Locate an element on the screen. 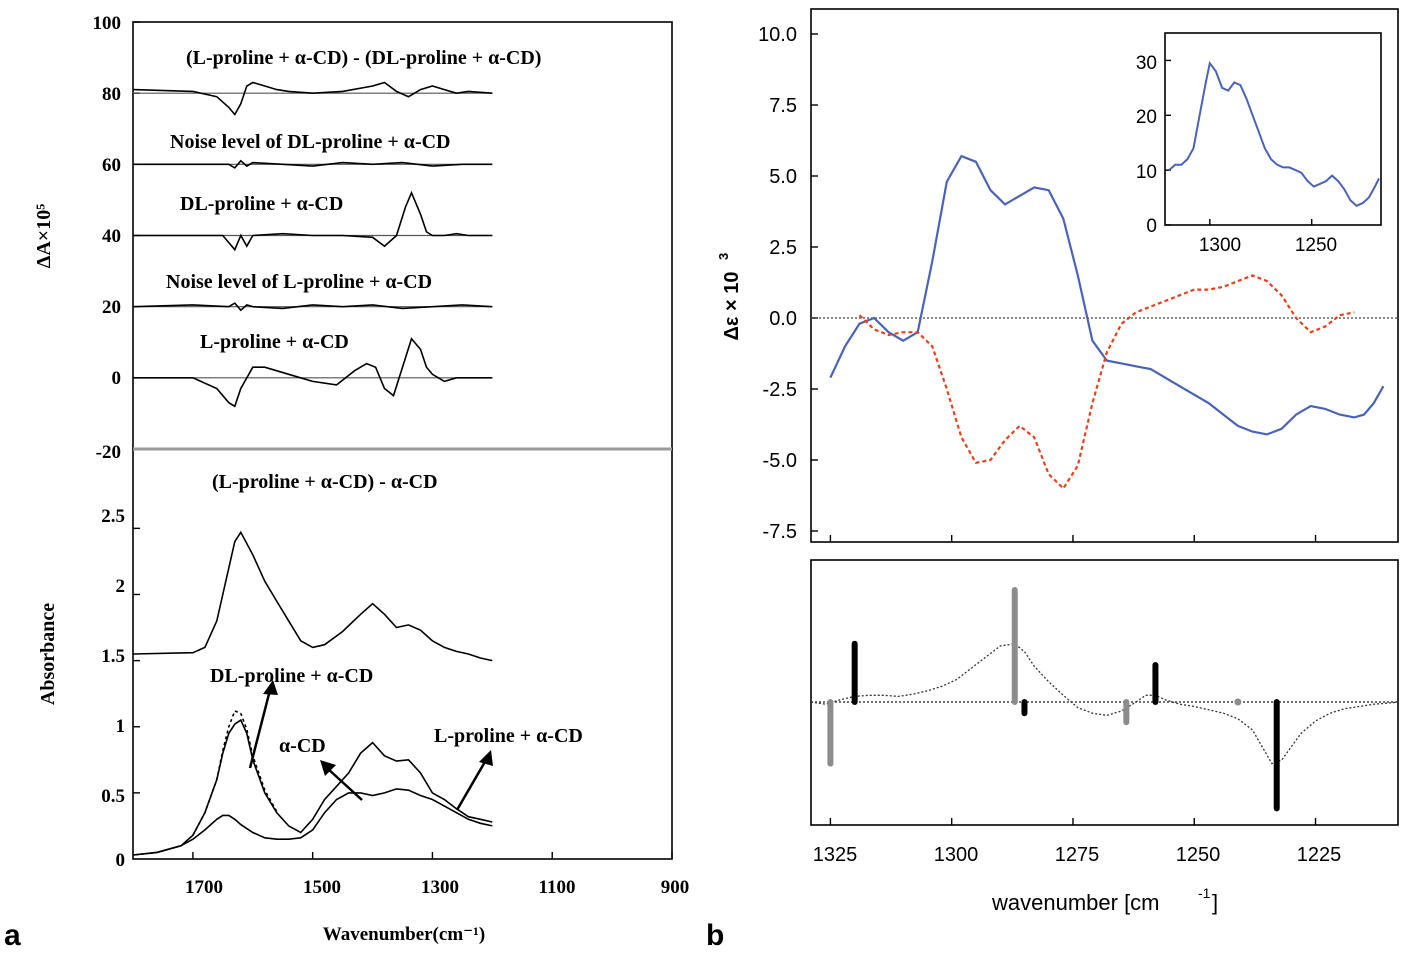  annot-acd: α-CD is located at coordinates (302, 746).